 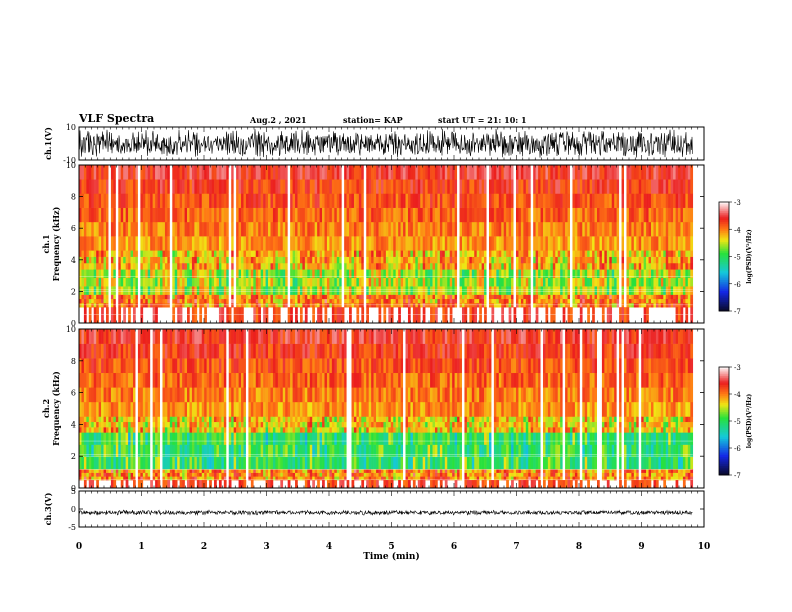 I want to click on xtick-1: 1, so click(x=141, y=547).